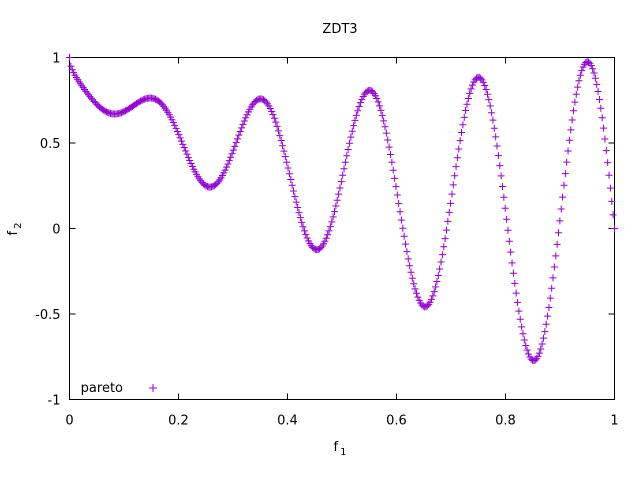  What do you see at coordinates (47, 315) in the screenshot?
I see `y-tick-label: -0.5` at bounding box center [47, 315].